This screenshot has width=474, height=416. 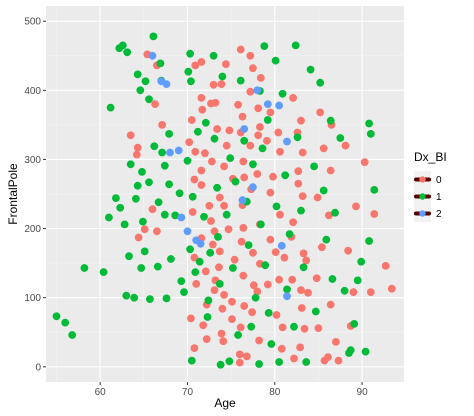 I want to click on y-axis-title: FrontalPole, so click(x=13, y=194).